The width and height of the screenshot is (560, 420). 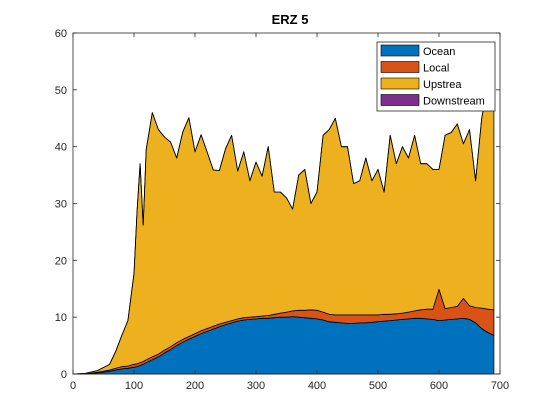 What do you see at coordinates (378, 386) in the screenshot?
I see `x-tick-label: 500` at bounding box center [378, 386].